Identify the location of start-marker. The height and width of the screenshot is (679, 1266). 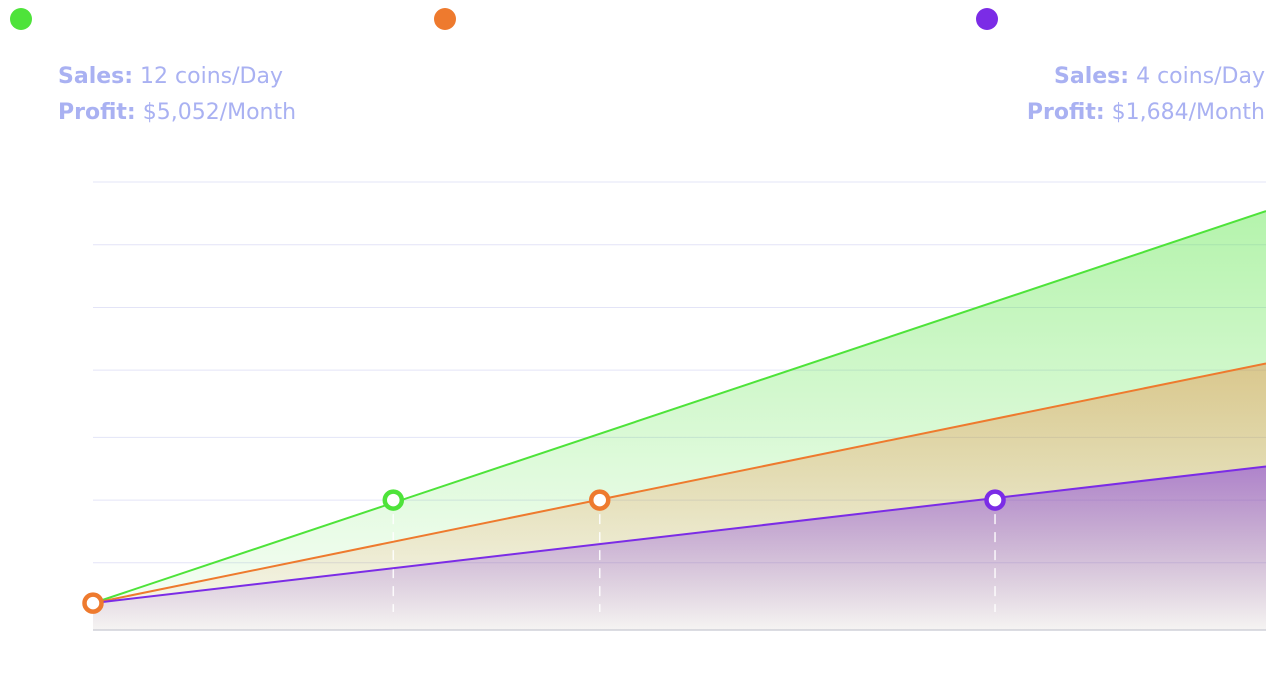
(93, 603).